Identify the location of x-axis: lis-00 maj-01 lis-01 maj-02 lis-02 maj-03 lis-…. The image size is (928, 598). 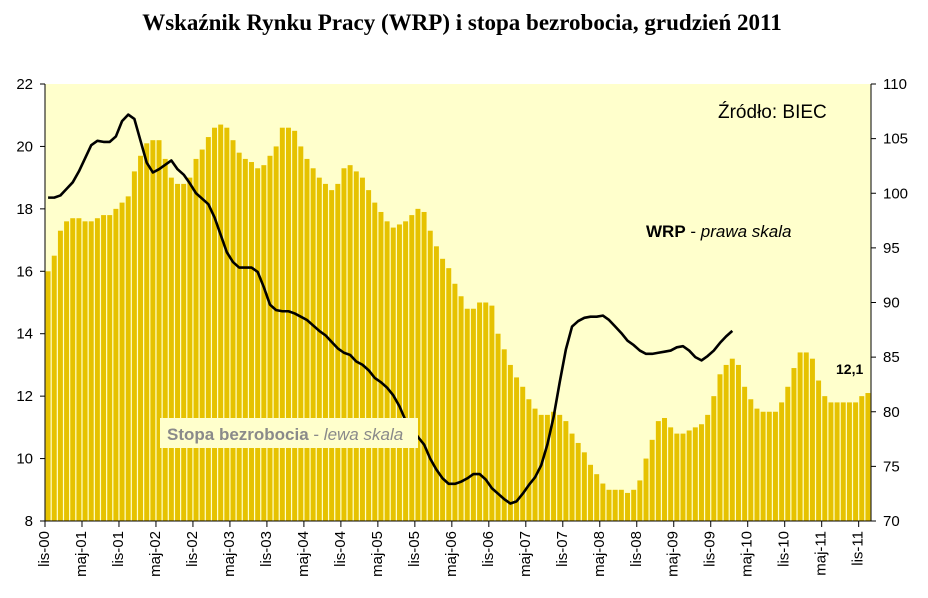
(451, 549).